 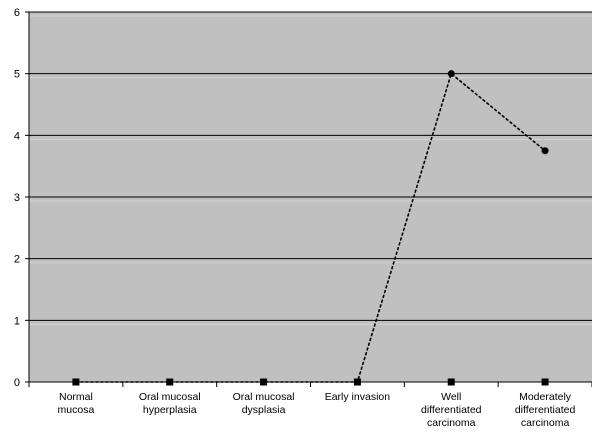 What do you see at coordinates (358, 397) in the screenshot?
I see `x-tick-label: Early invasion` at bounding box center [358, 397].